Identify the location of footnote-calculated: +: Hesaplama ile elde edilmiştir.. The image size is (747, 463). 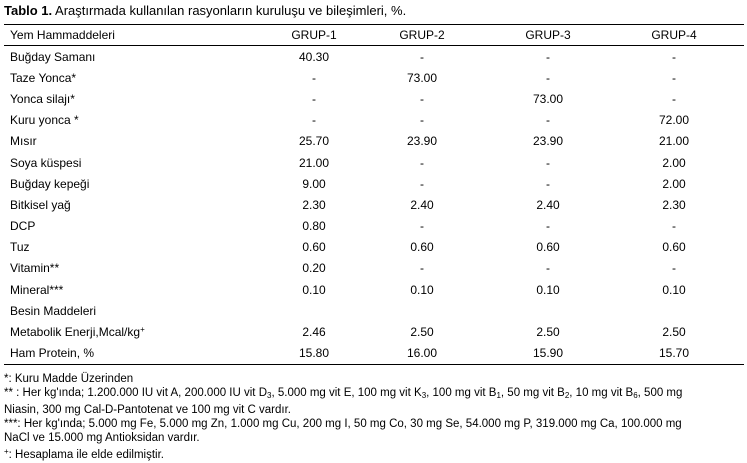
(84, 454).